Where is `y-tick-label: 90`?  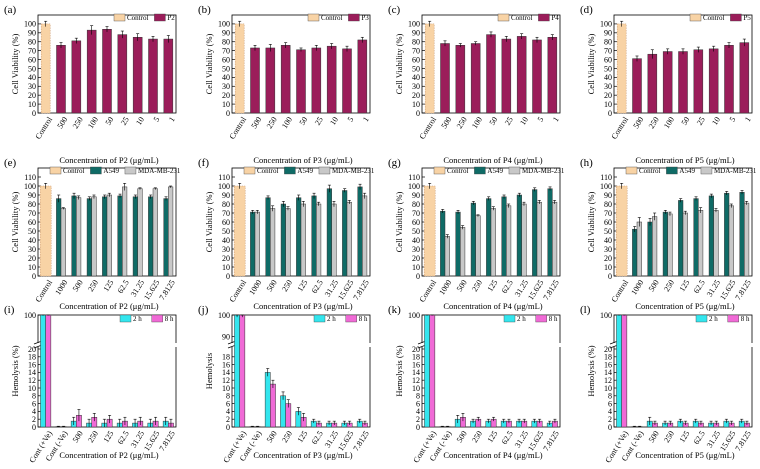
y-tick-label: 90 is located at coordinates (416, 195).